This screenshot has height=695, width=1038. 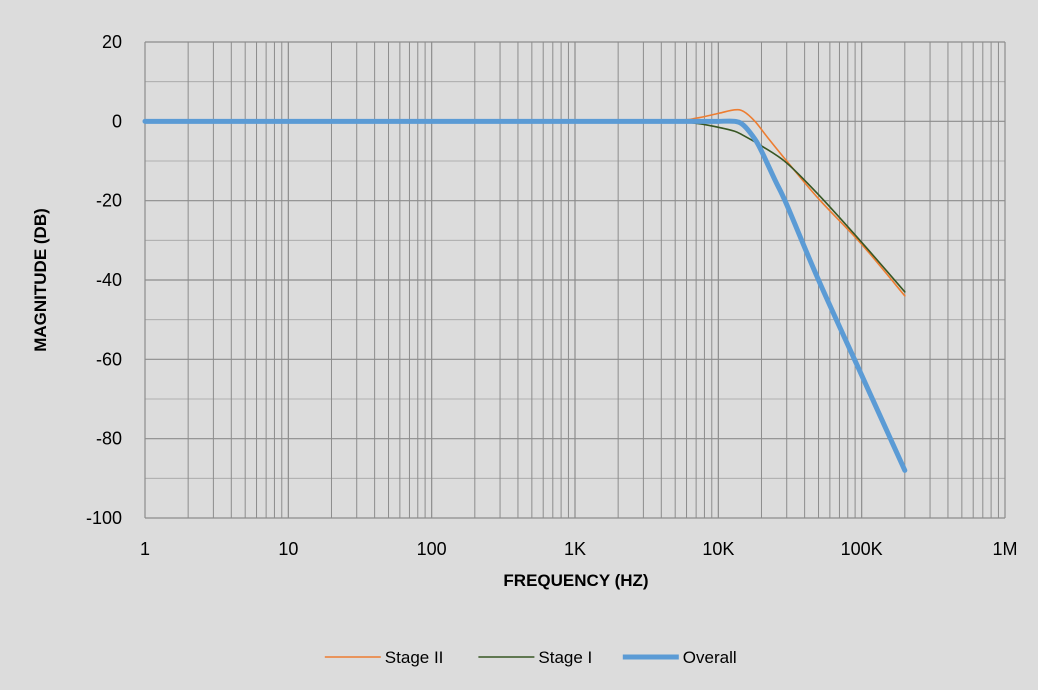 I want to click on x-tick-label: 1K, so click(x=575, y=549).